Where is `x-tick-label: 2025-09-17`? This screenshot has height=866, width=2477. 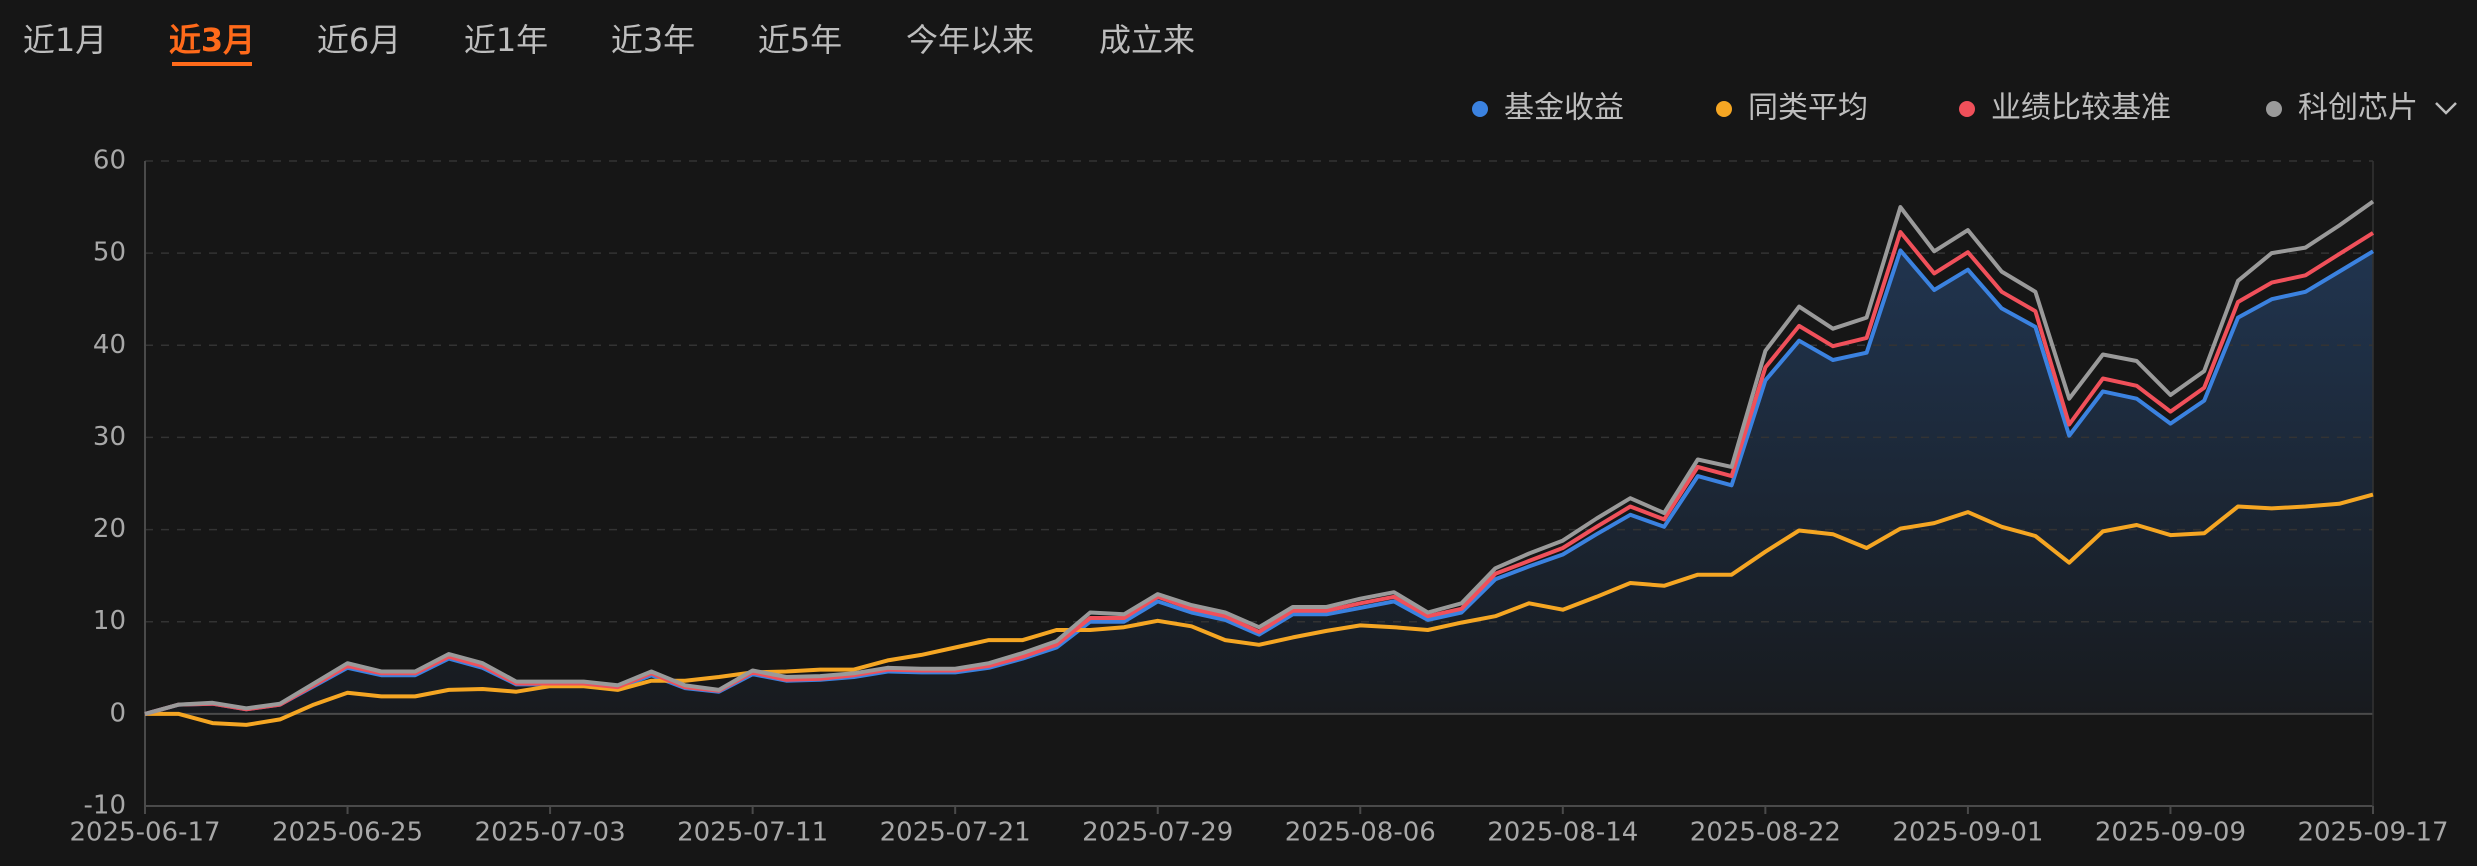 x-tick-label: 2025-09-17 is located at coordinates (2372, 833).